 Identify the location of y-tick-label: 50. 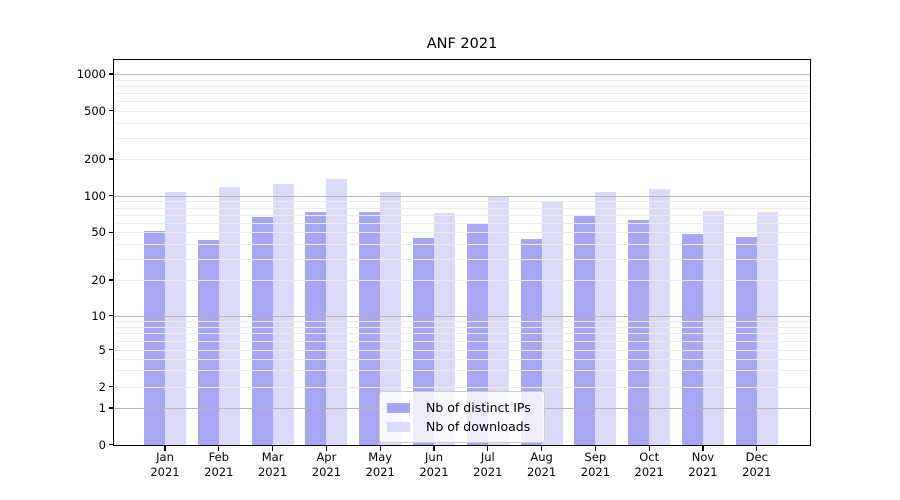
(98, 232).